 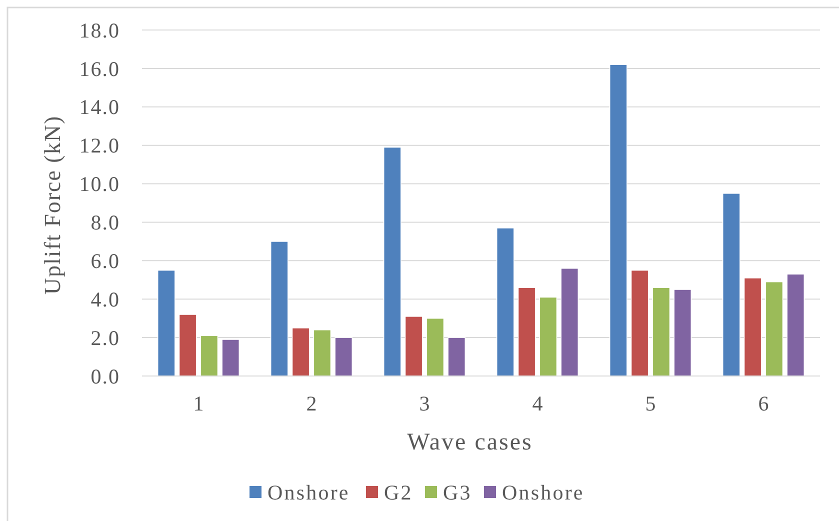 I want to click on y-tick-label: 0.0, so click(x=105, y=376).